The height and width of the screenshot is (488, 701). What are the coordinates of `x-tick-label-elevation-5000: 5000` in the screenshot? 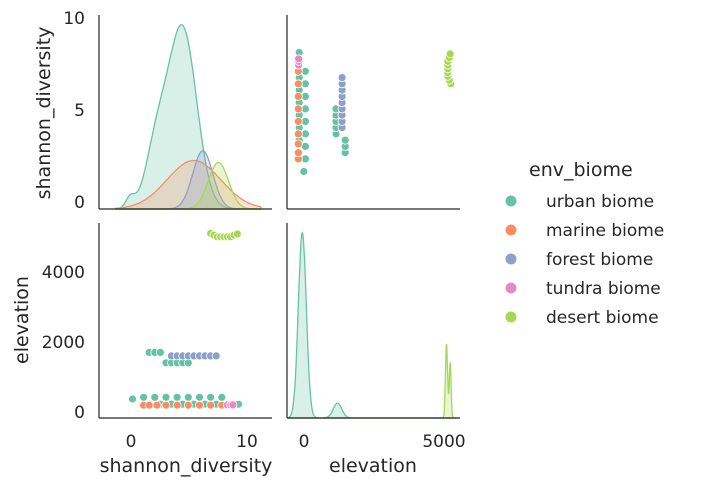 It's located at (443, 442).